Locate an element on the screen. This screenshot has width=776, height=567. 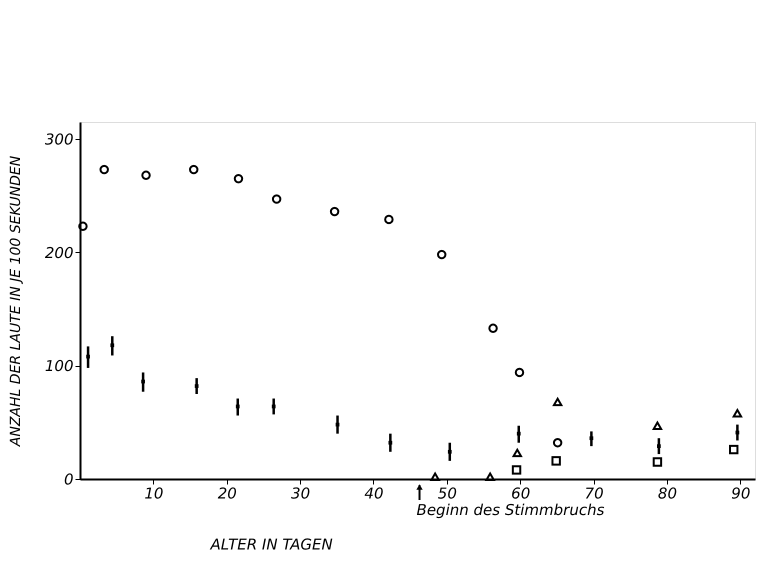
x-axis-title: ALTER IN TAGEN is located at coordinates (271, 545).